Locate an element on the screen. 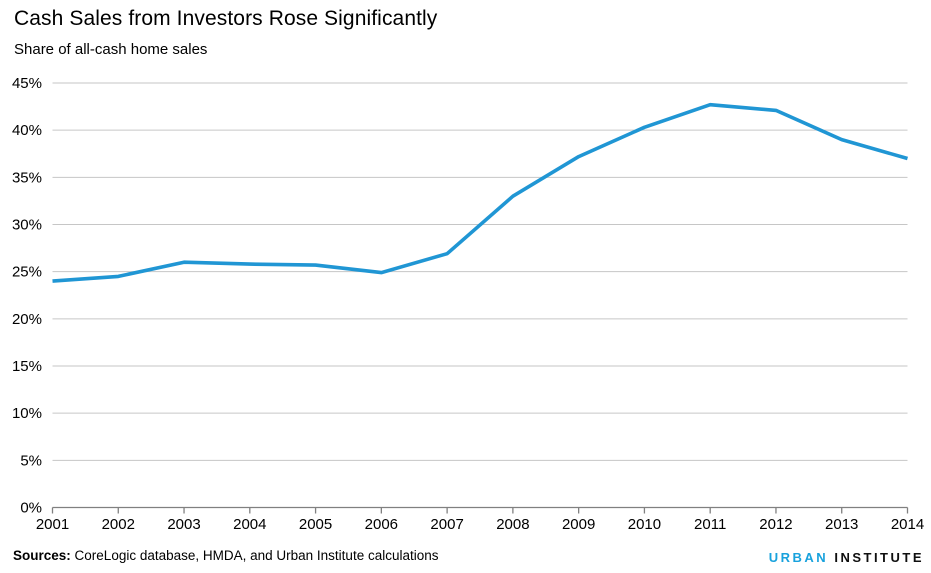 The width and height of the screenshot is (931, 573). x-tick-label: 2008 is located at coordinates (512, 524).